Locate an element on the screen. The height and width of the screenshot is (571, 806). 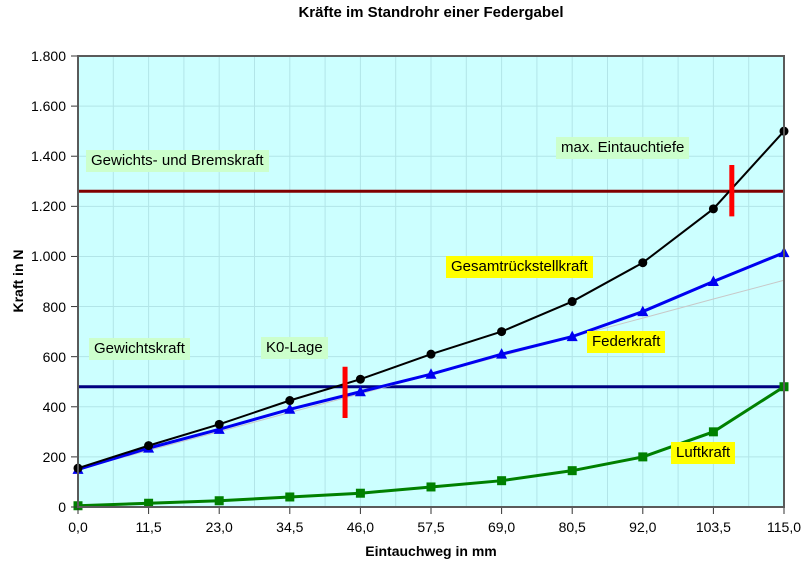
x-tick-label: 23,0 is located at coordinates (219, 527).